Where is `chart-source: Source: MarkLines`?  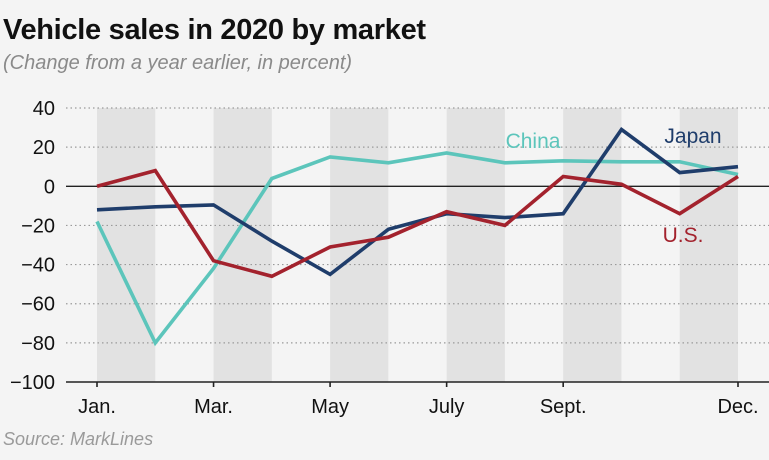 chart-source: Source: MarkLines is located at coordinates (78, 439).